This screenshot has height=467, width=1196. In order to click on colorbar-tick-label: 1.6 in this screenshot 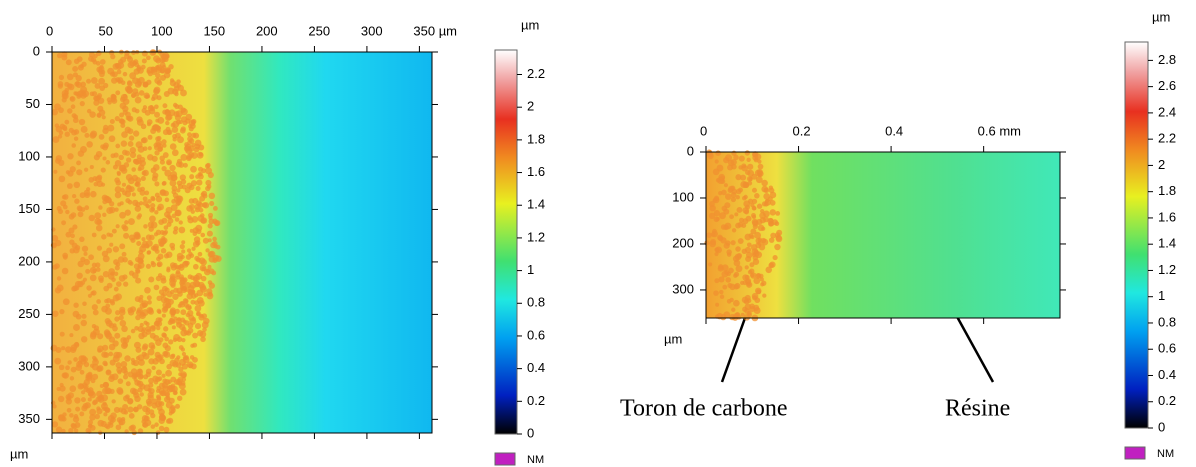, I will do `click(1167, 216)`.